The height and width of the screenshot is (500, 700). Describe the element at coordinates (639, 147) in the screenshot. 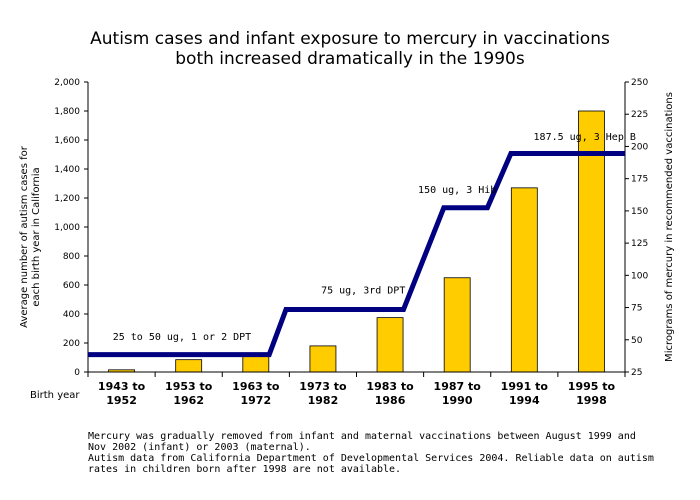

I see `right-tick-label: 200` at that location.